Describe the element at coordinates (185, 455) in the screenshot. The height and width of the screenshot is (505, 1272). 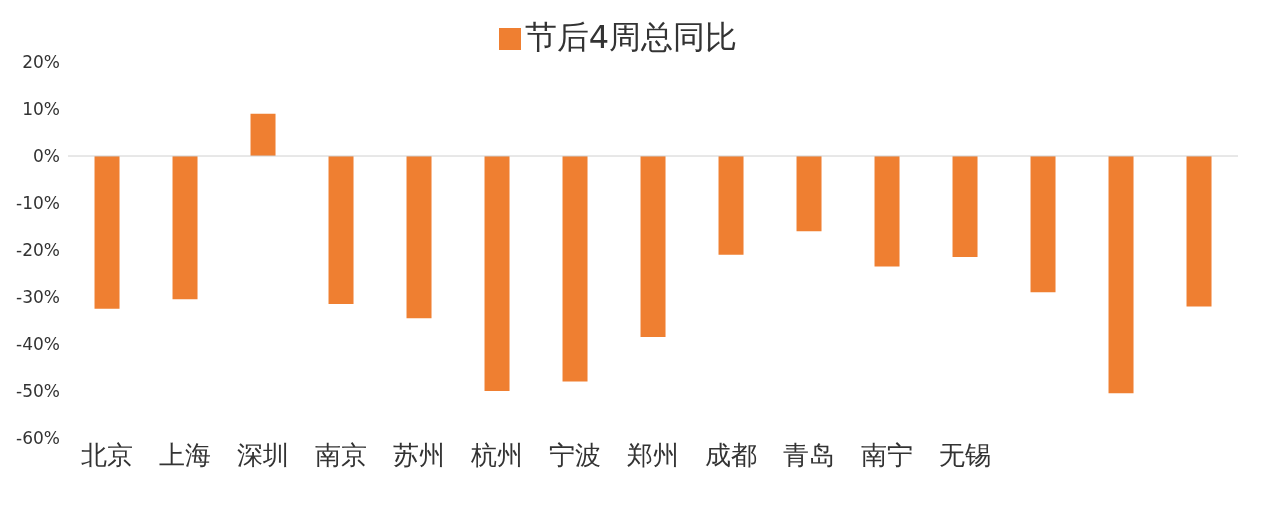
I see `x-tick-label: 上海` at that location.